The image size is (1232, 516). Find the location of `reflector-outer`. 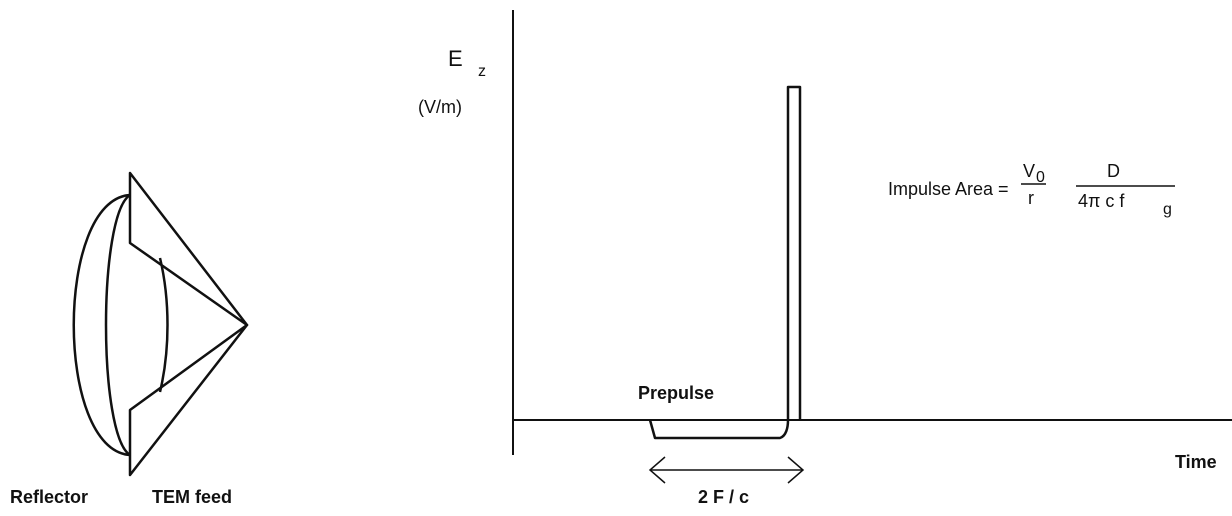

reflector-outer is located at coordinates (101, 325).